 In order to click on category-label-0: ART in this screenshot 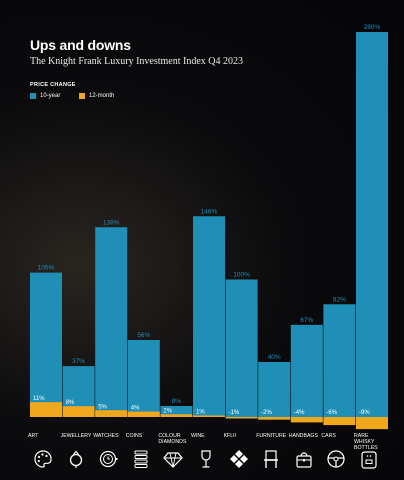, I will do `click(33, 436)`.